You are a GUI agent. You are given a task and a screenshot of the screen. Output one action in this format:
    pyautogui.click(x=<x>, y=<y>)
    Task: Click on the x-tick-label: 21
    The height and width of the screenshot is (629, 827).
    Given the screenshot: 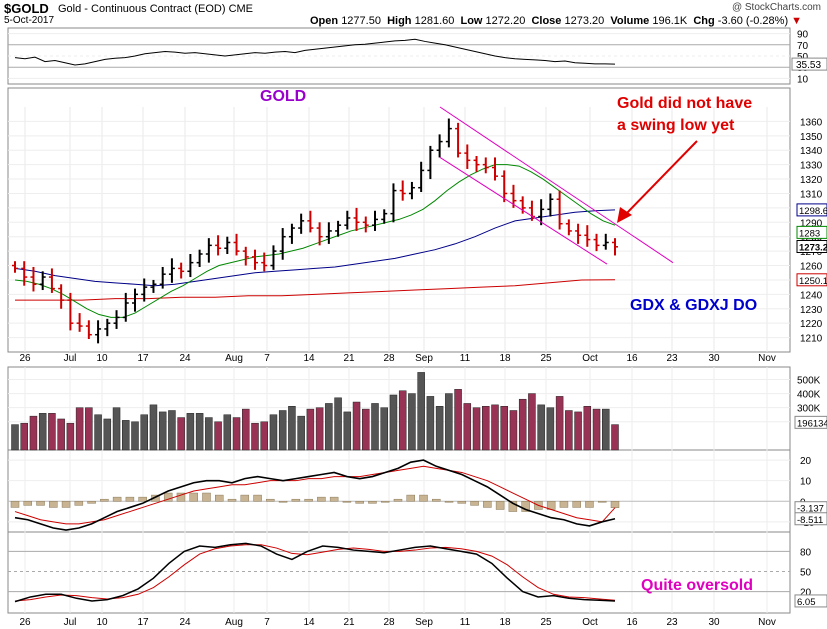 What is the action you would take?
    pyautogui.click(x=349, y=622)
    